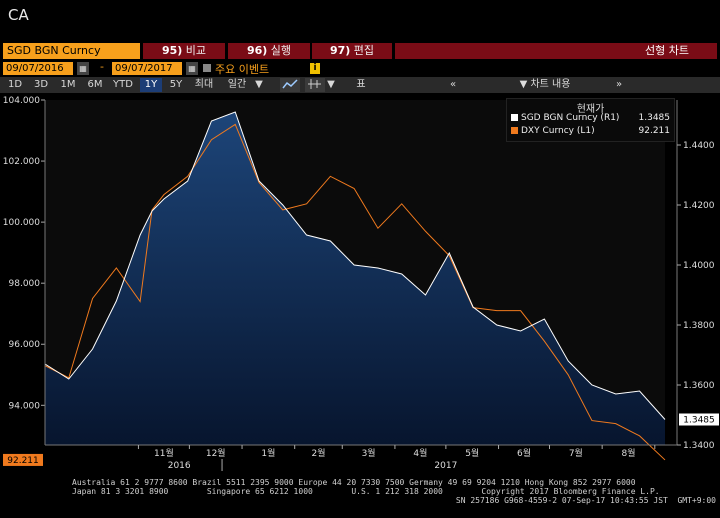  I want to click on left-tick-label: 96.000, so click(25, 345).